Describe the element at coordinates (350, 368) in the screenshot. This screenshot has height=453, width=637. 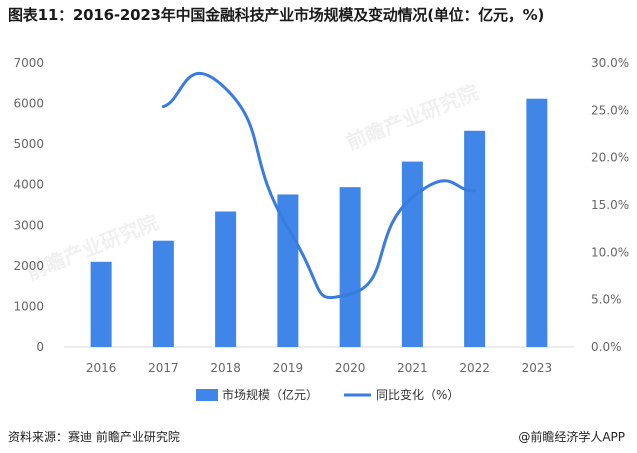
I see `x-tick-label: 2020` at that location.